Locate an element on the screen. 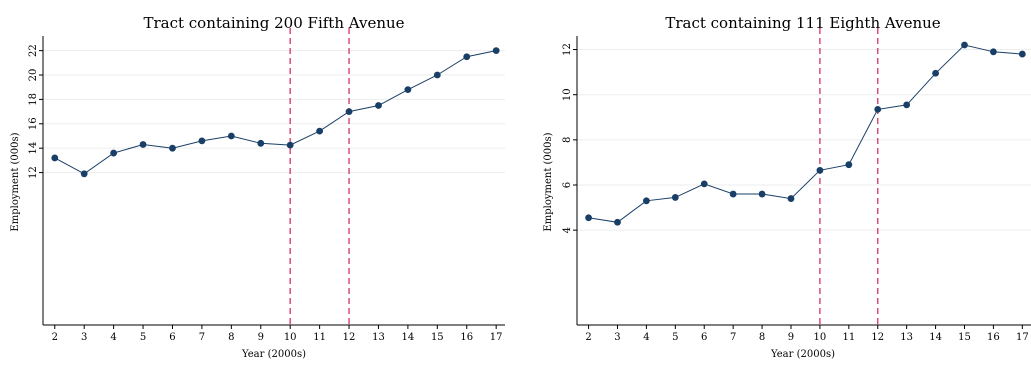 Image resolution: width=1031 pixels, height=366 pixels. y-tick-label: 22 is located at coordinates (33, 50).